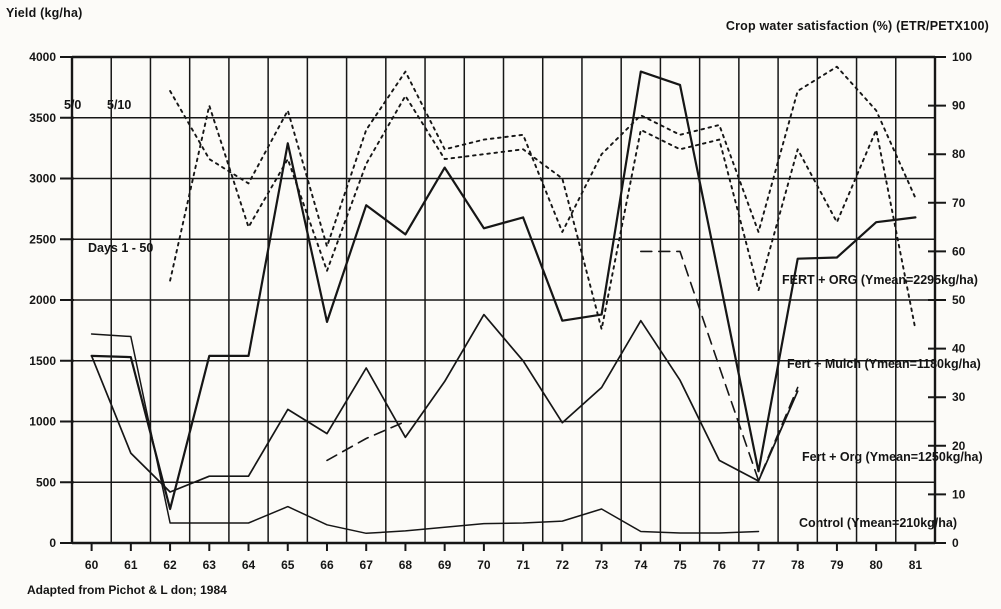 The height and width of the screenshot is (609, 1001). Describe the element at coordinates (959, 300) in the screenshot. I see `right-axis-tick-label: 50` at that location.